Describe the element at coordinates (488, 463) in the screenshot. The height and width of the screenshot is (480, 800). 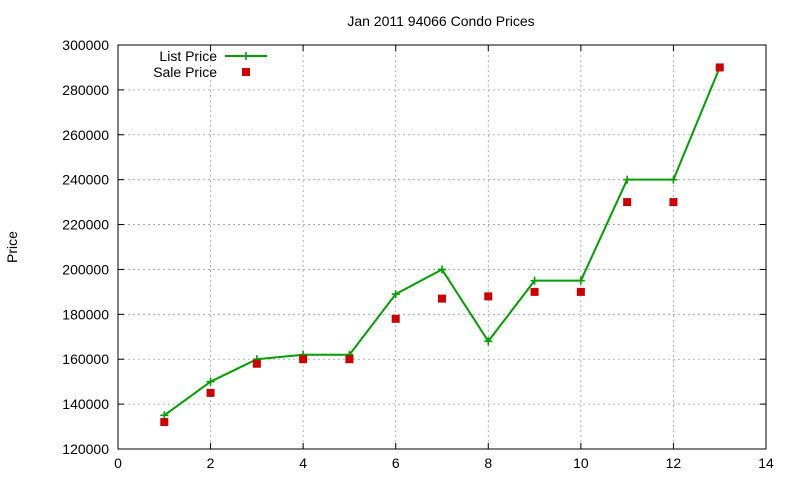
I see `x-tick-label: 8` at that location.